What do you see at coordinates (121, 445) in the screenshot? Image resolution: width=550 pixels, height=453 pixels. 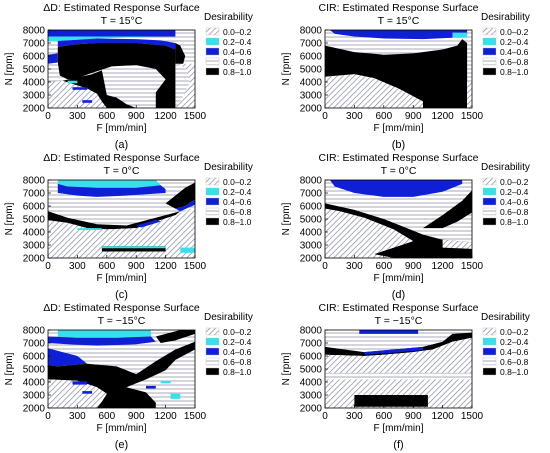 I see `panel-label: (e)` at bounding box center [121, 445].